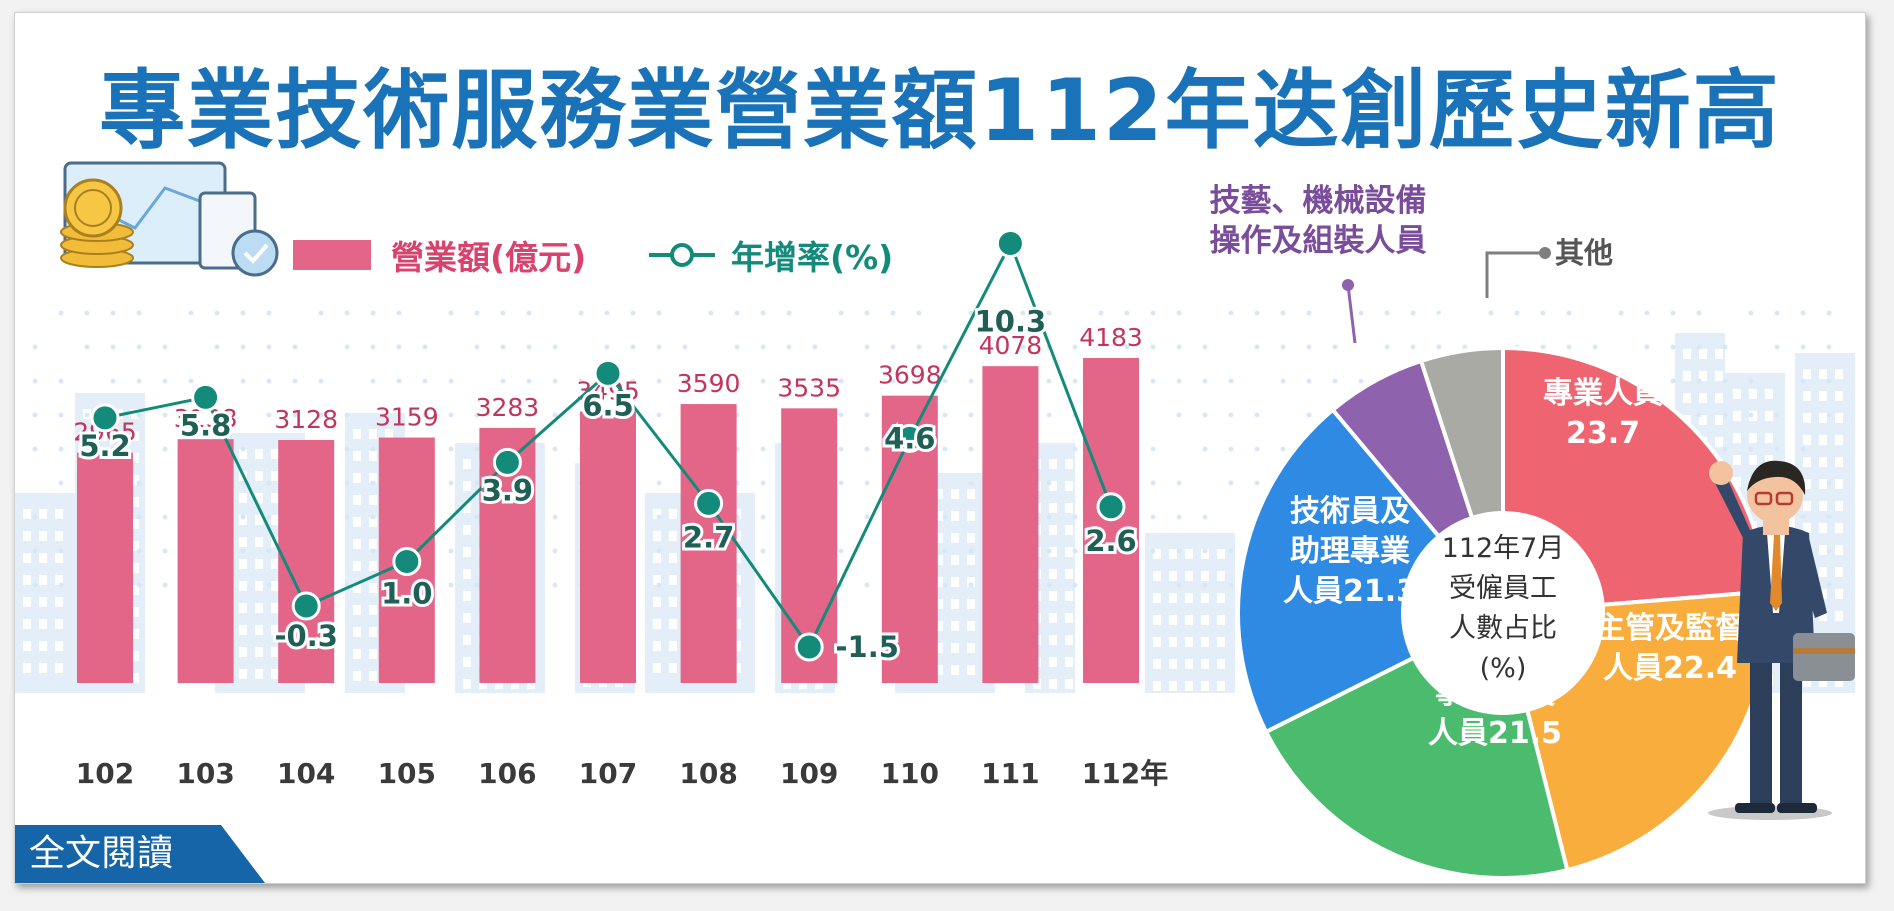 The width and height of the screenshot is (1894, 911). I want to click on rate-label: -1.5, so click(866, 647).